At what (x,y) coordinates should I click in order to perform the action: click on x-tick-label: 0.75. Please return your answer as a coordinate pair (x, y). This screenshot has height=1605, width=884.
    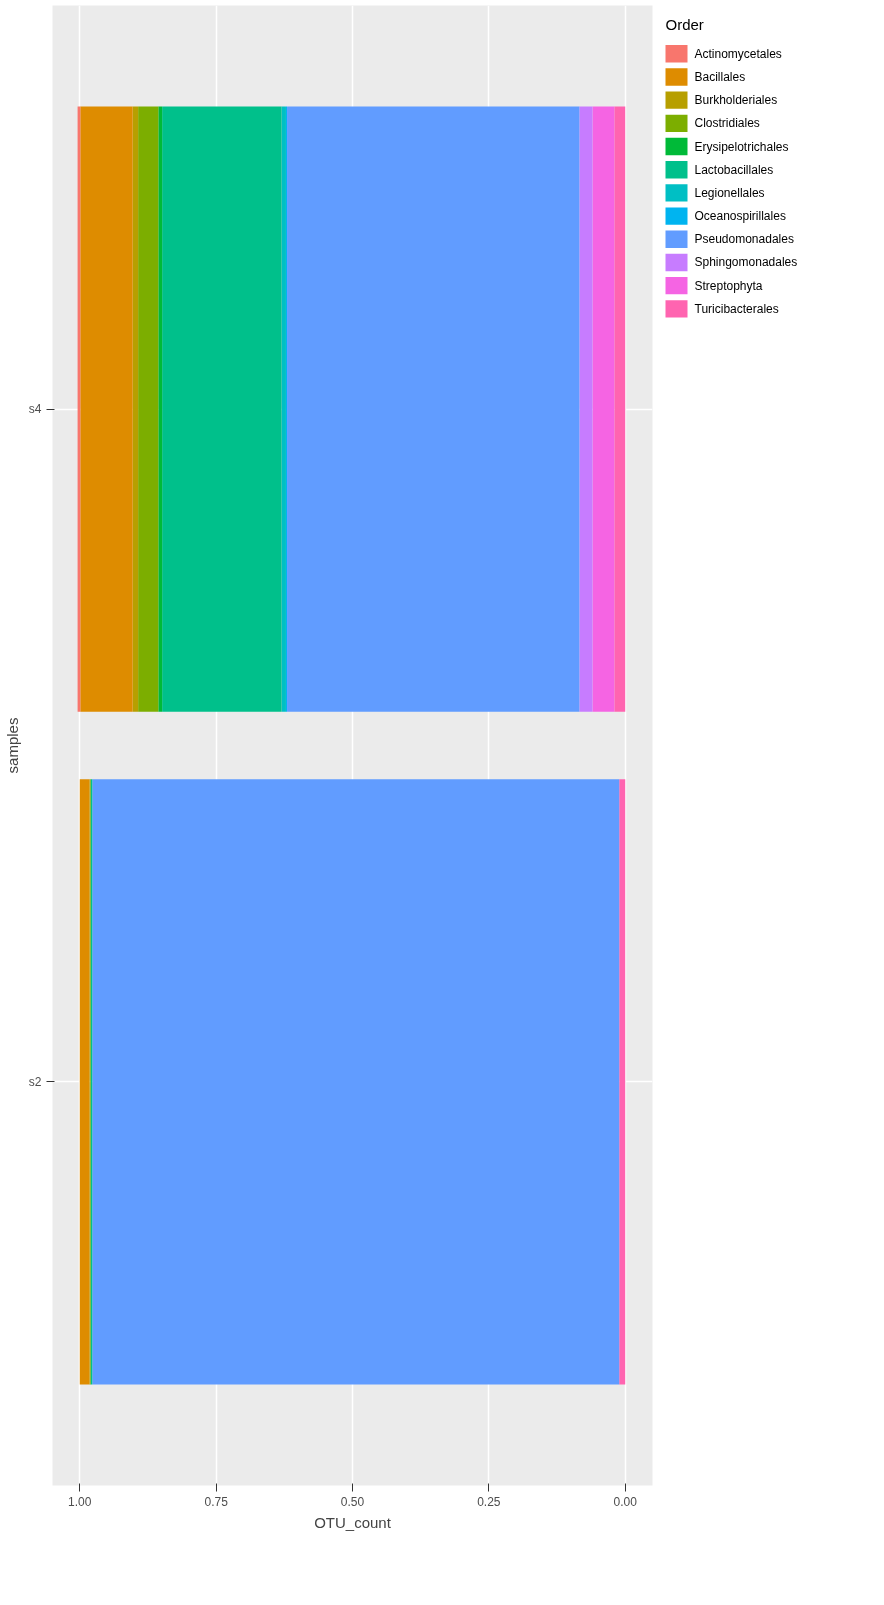
    Looking at the image, I should click on (216, 1501).